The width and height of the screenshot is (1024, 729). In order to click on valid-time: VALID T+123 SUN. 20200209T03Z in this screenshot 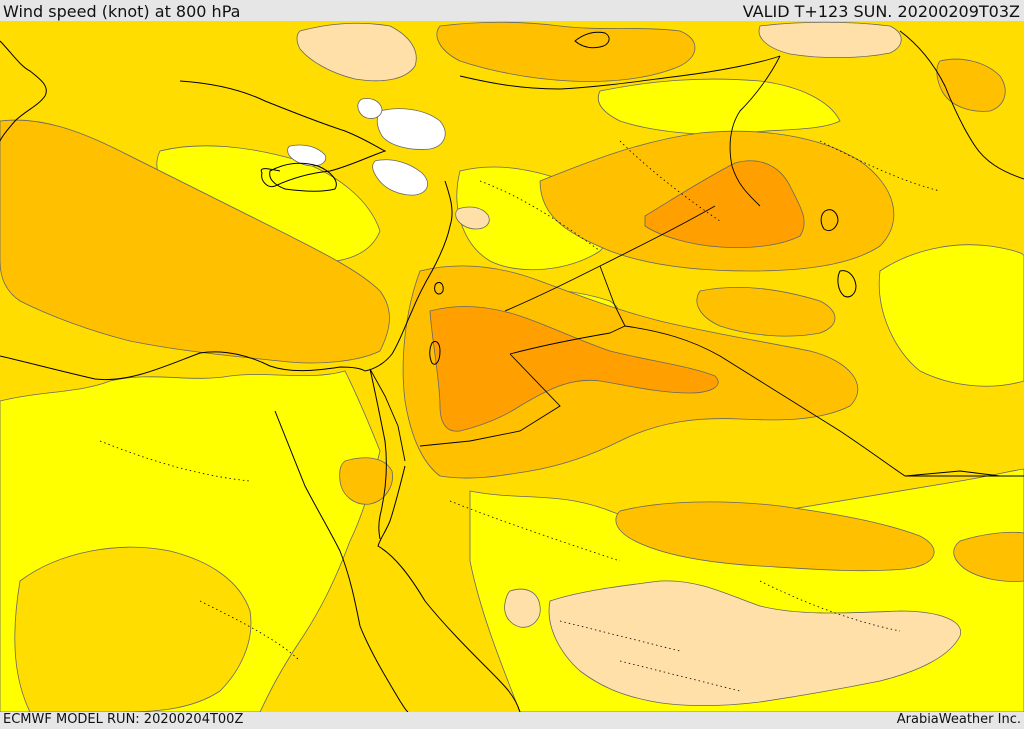, I will do `click(881, 11)`.